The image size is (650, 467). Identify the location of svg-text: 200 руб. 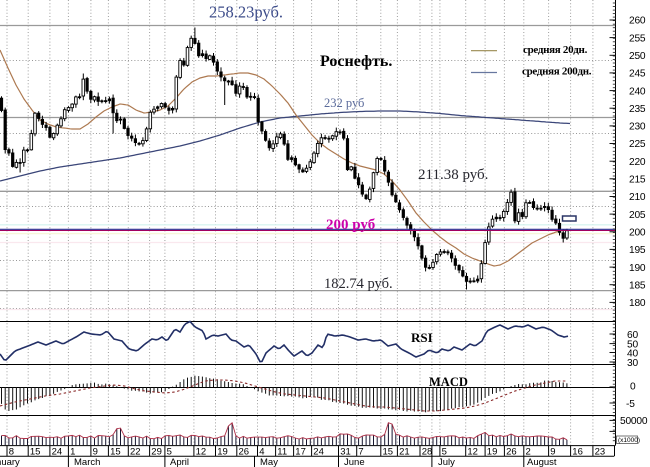
(350, 225).